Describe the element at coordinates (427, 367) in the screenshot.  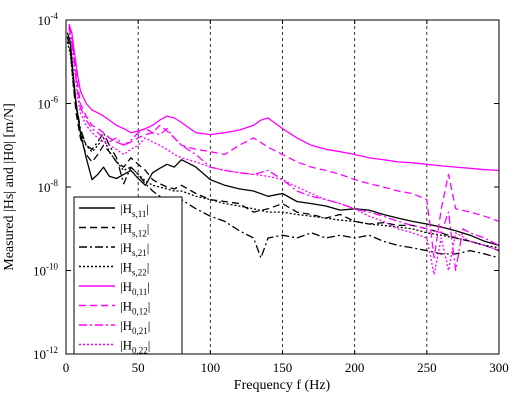
I see `x-tick-label: 250` at that location.